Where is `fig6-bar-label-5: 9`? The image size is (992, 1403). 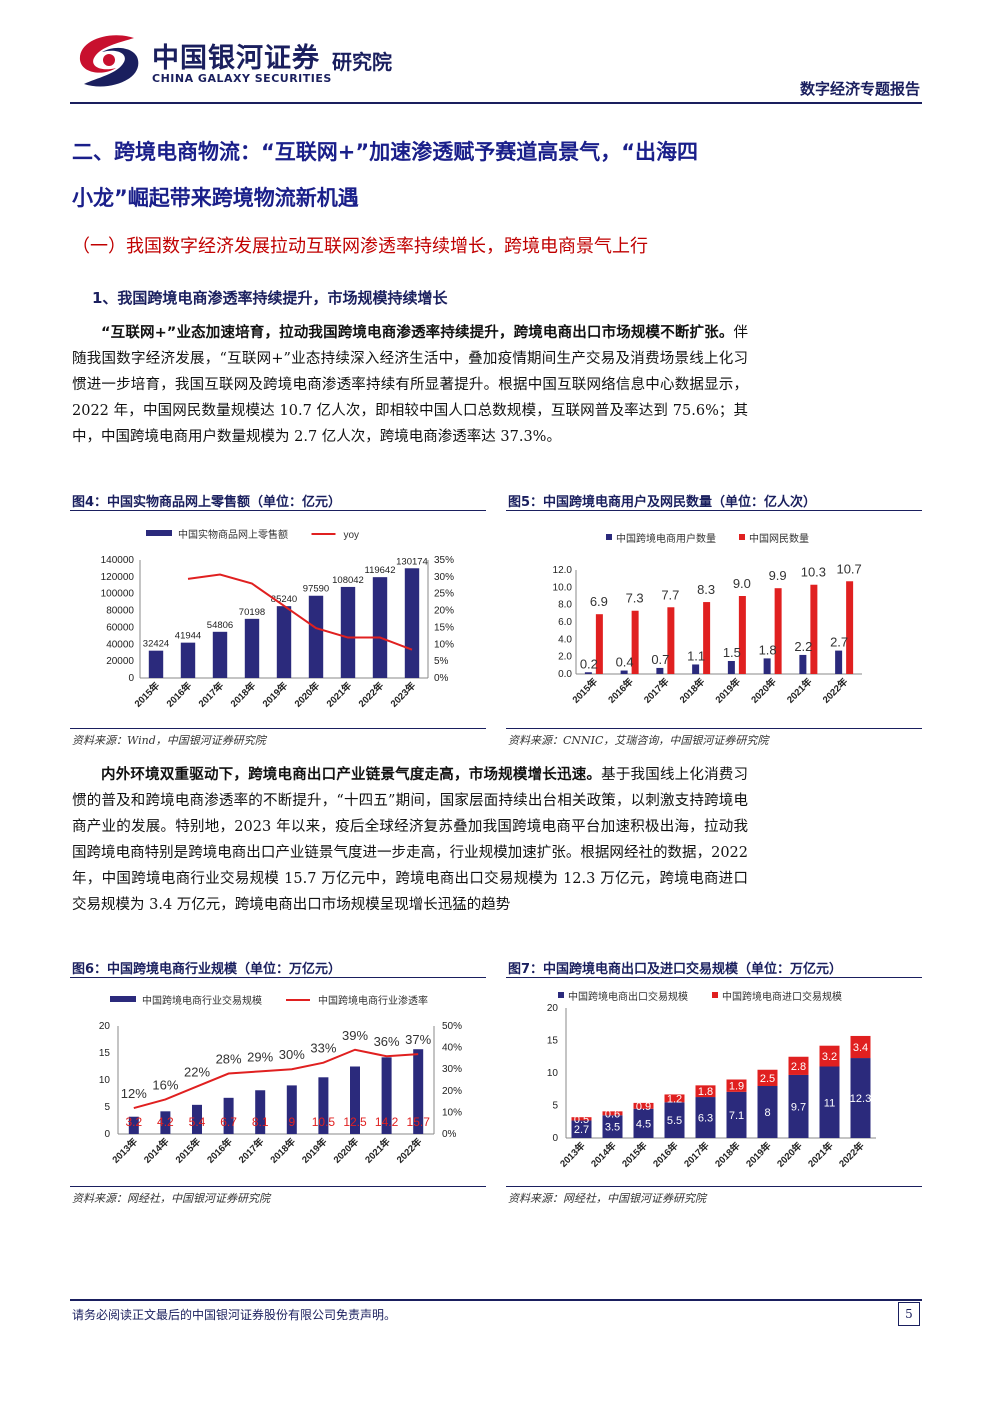 fig6-bar-label-5: 9 is located at coordinates (291, 1122).